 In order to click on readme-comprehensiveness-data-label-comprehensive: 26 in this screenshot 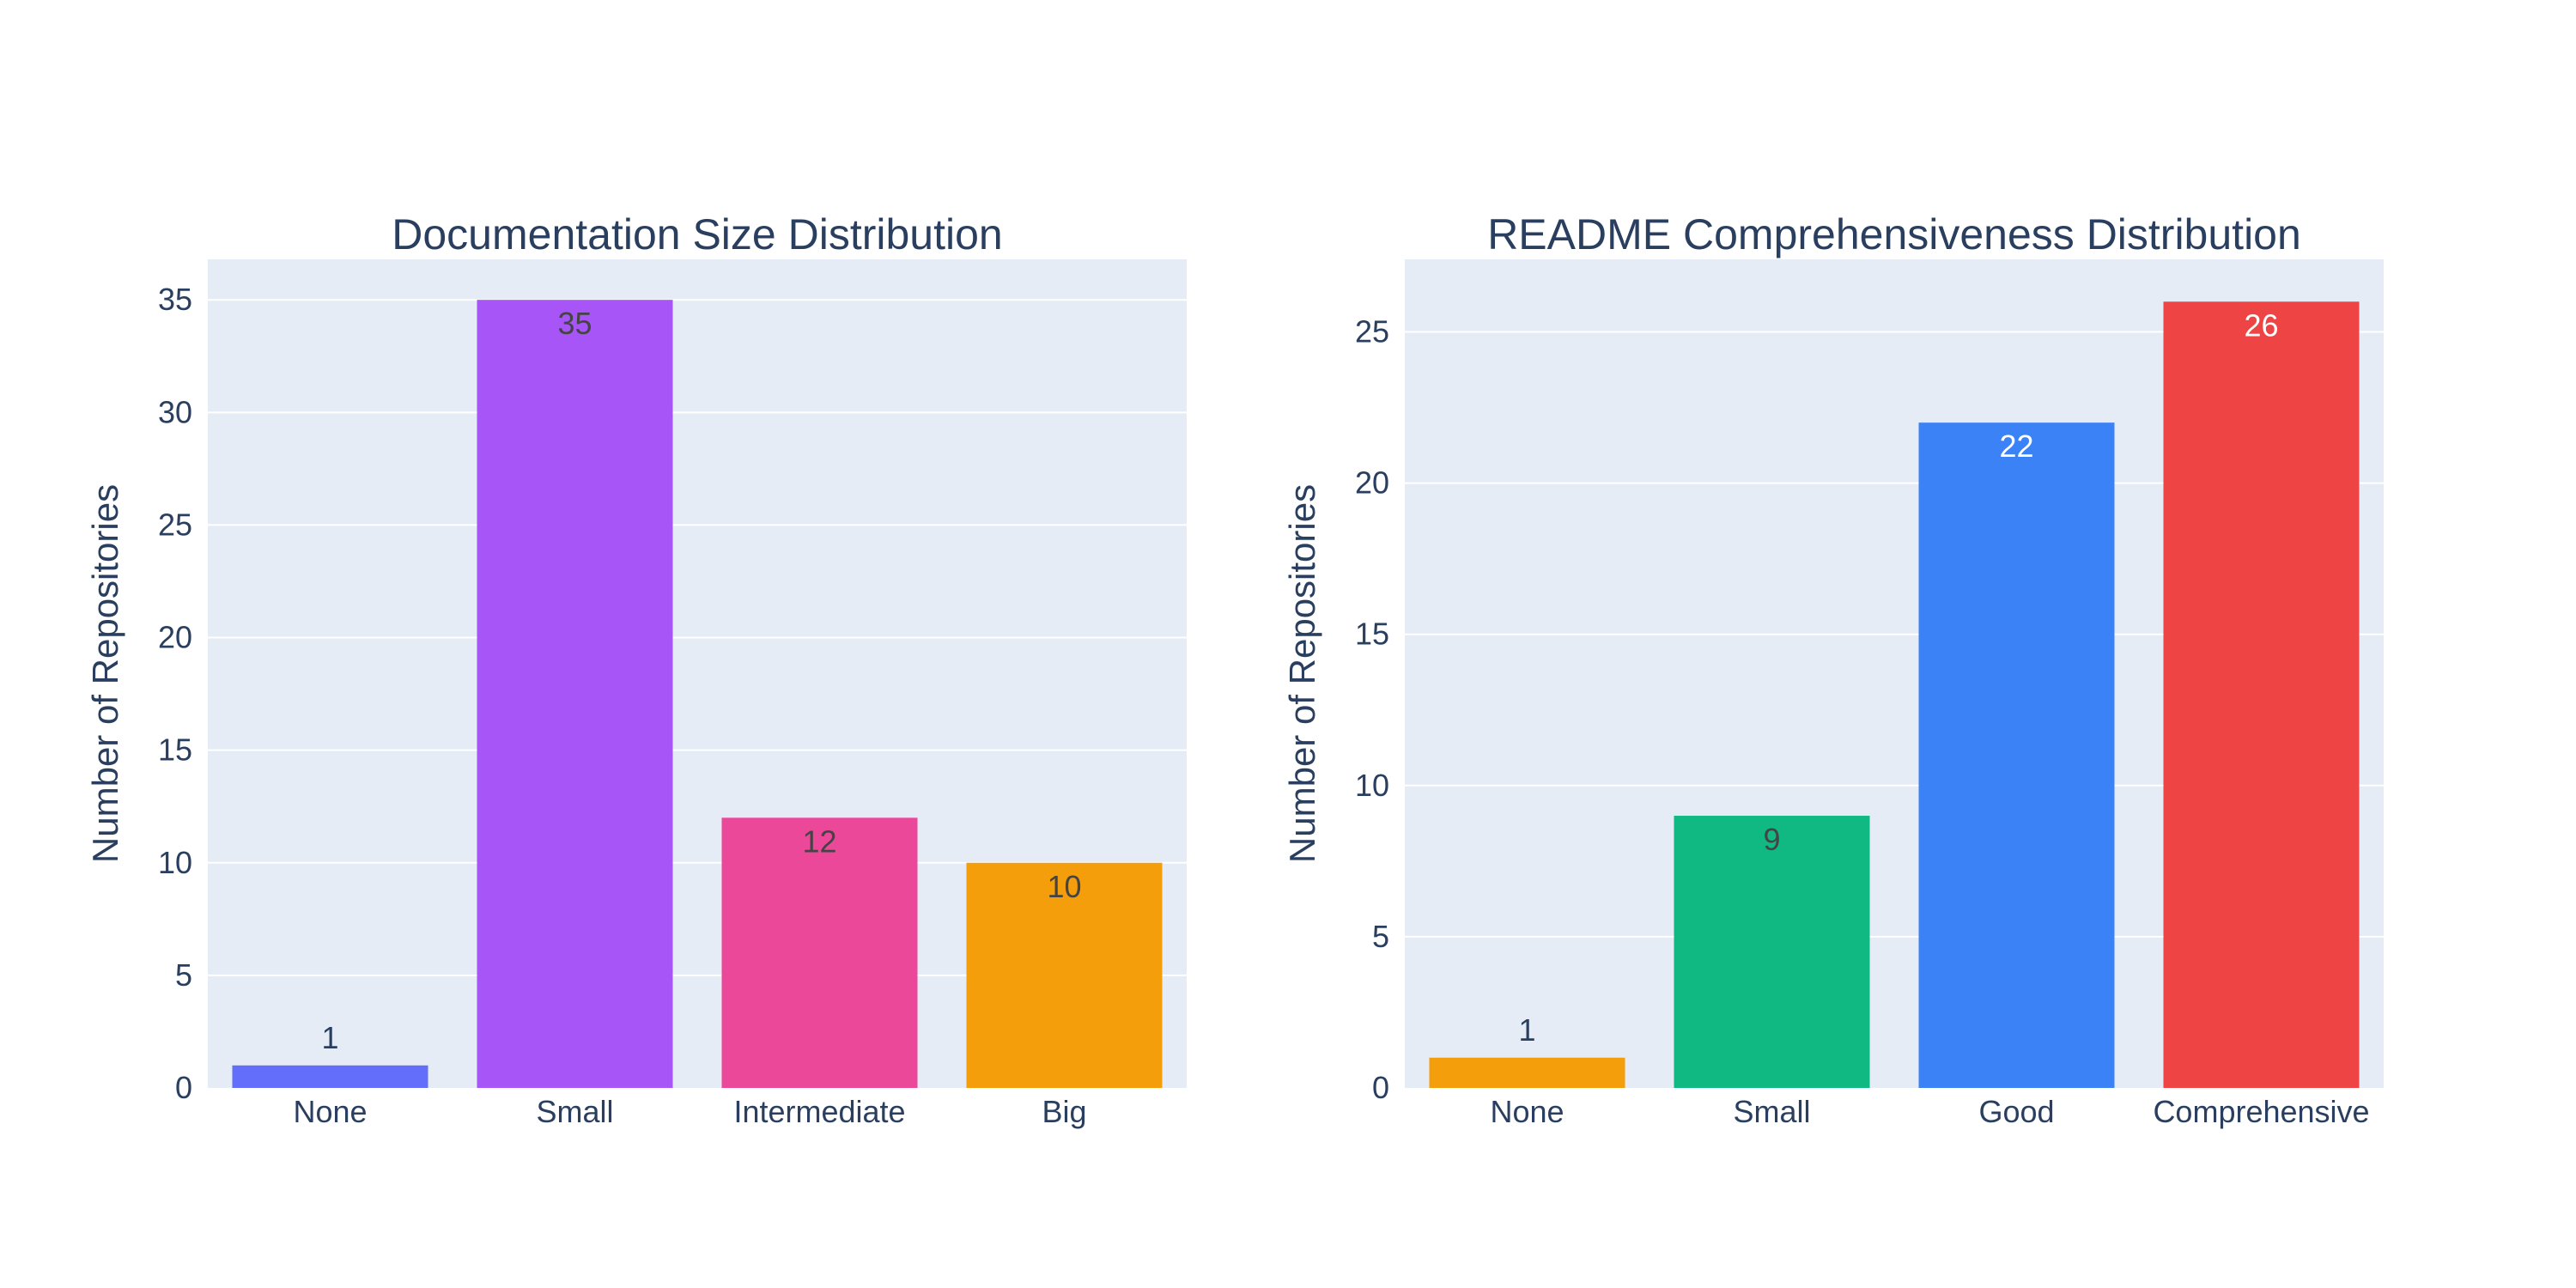, I will do `click(2261, 325)`.